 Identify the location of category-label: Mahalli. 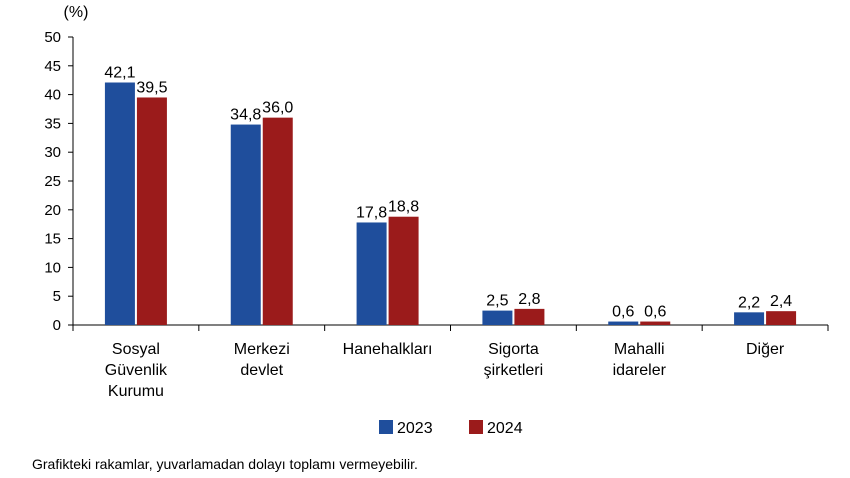
(639, 349).